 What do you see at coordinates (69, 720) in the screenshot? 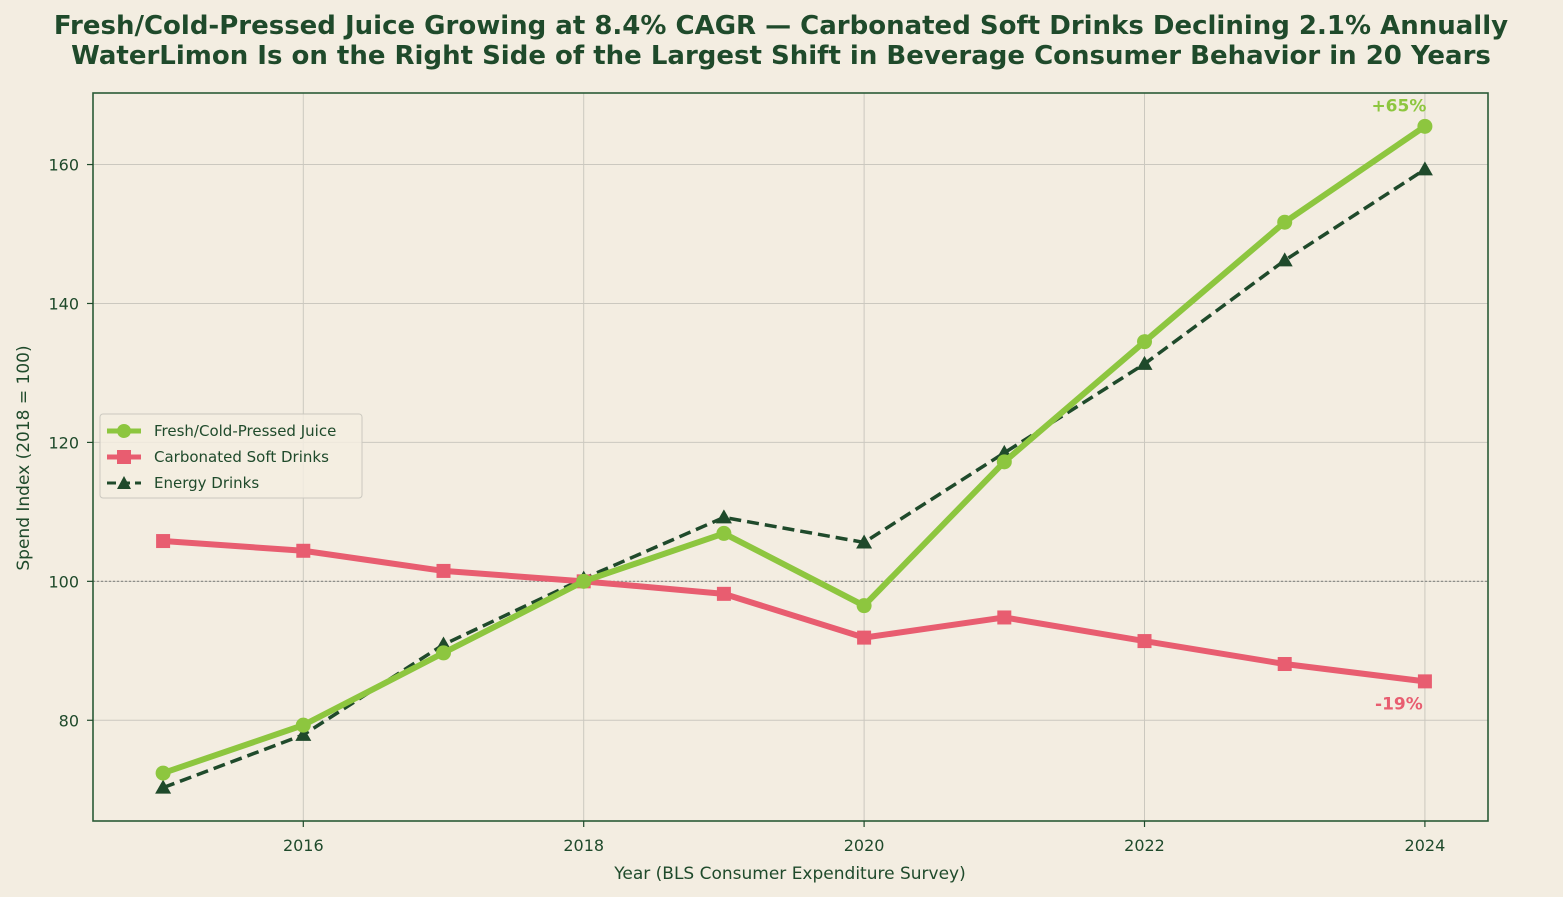
I see `y-tick-label: 80` at bounding box center [69, 720].